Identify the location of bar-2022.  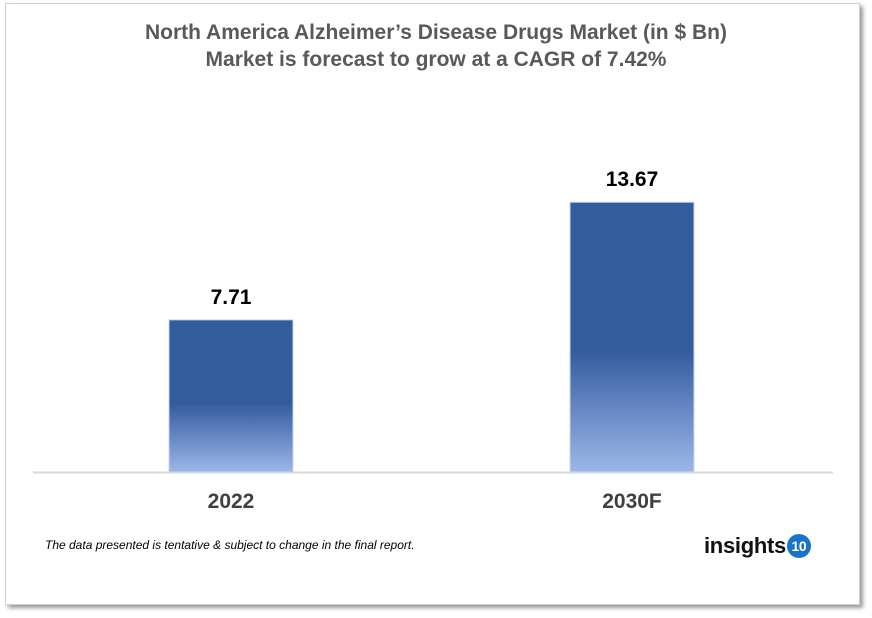
(231, 396).